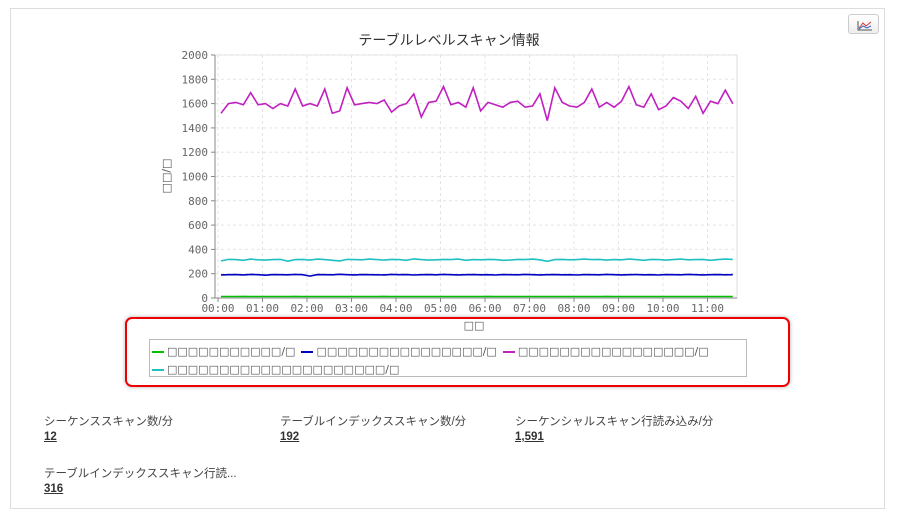 This screenshot has width=898, height=515. What do you see at coordinates (195, 128) in the screenshot?
I see `y-tick-label: 1400` at bounding box center [195, 128].